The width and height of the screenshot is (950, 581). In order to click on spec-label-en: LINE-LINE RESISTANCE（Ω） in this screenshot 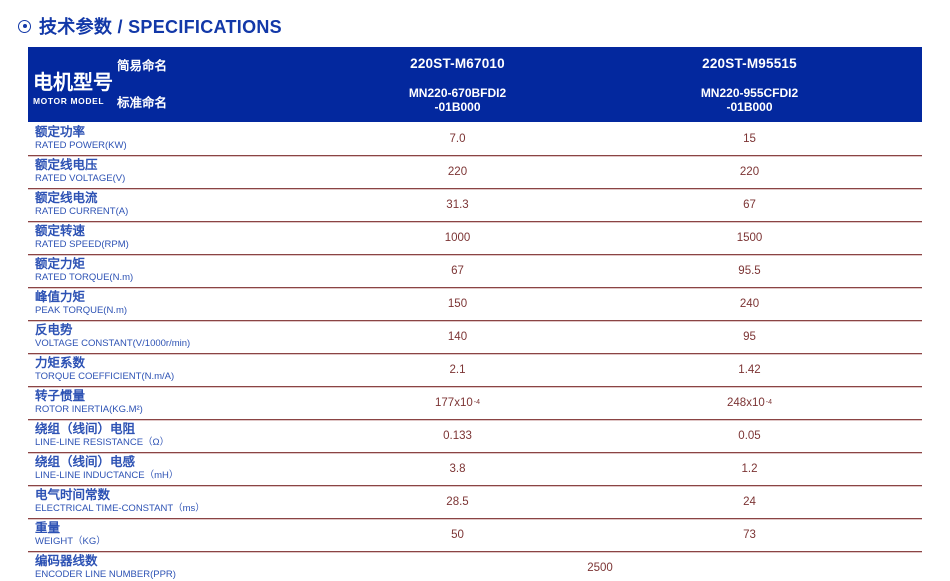, I will do `click(102, 443)`.